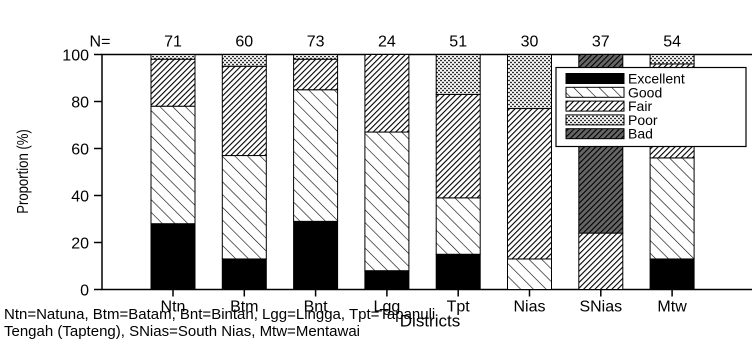 The image size is (752, 347). What do you see at coordinates (600, 307) in the screenshot?
I see `x-tick-label: SNias` at bounding box center [600, 307].